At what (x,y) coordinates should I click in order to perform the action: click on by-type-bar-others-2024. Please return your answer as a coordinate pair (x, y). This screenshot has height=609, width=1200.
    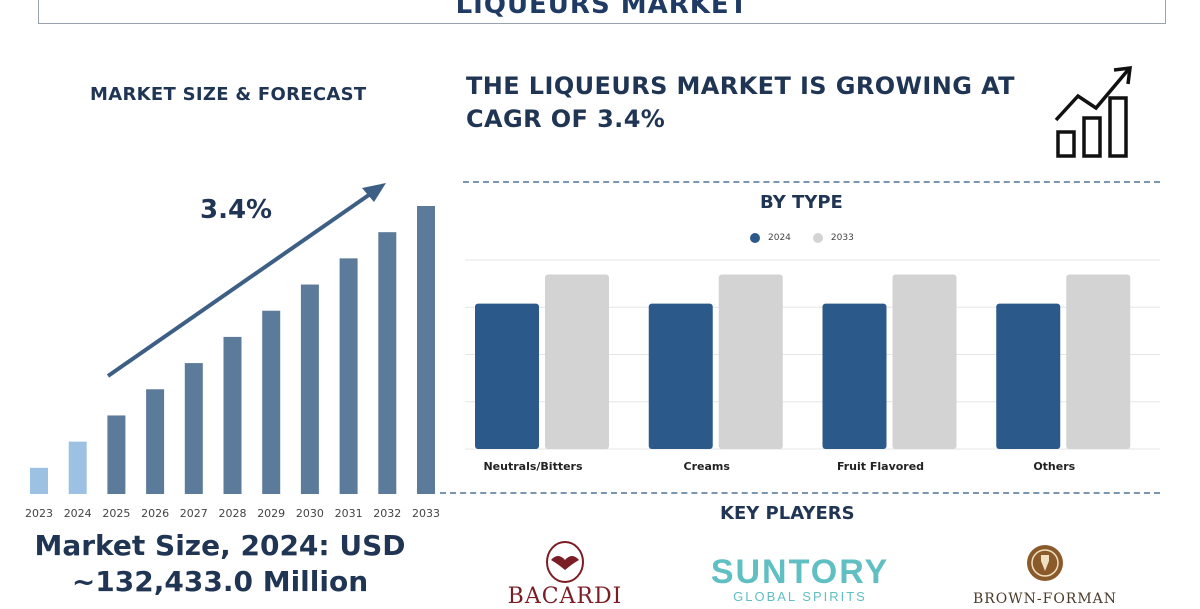
    Looking at the image, I should click on (1028, 376).